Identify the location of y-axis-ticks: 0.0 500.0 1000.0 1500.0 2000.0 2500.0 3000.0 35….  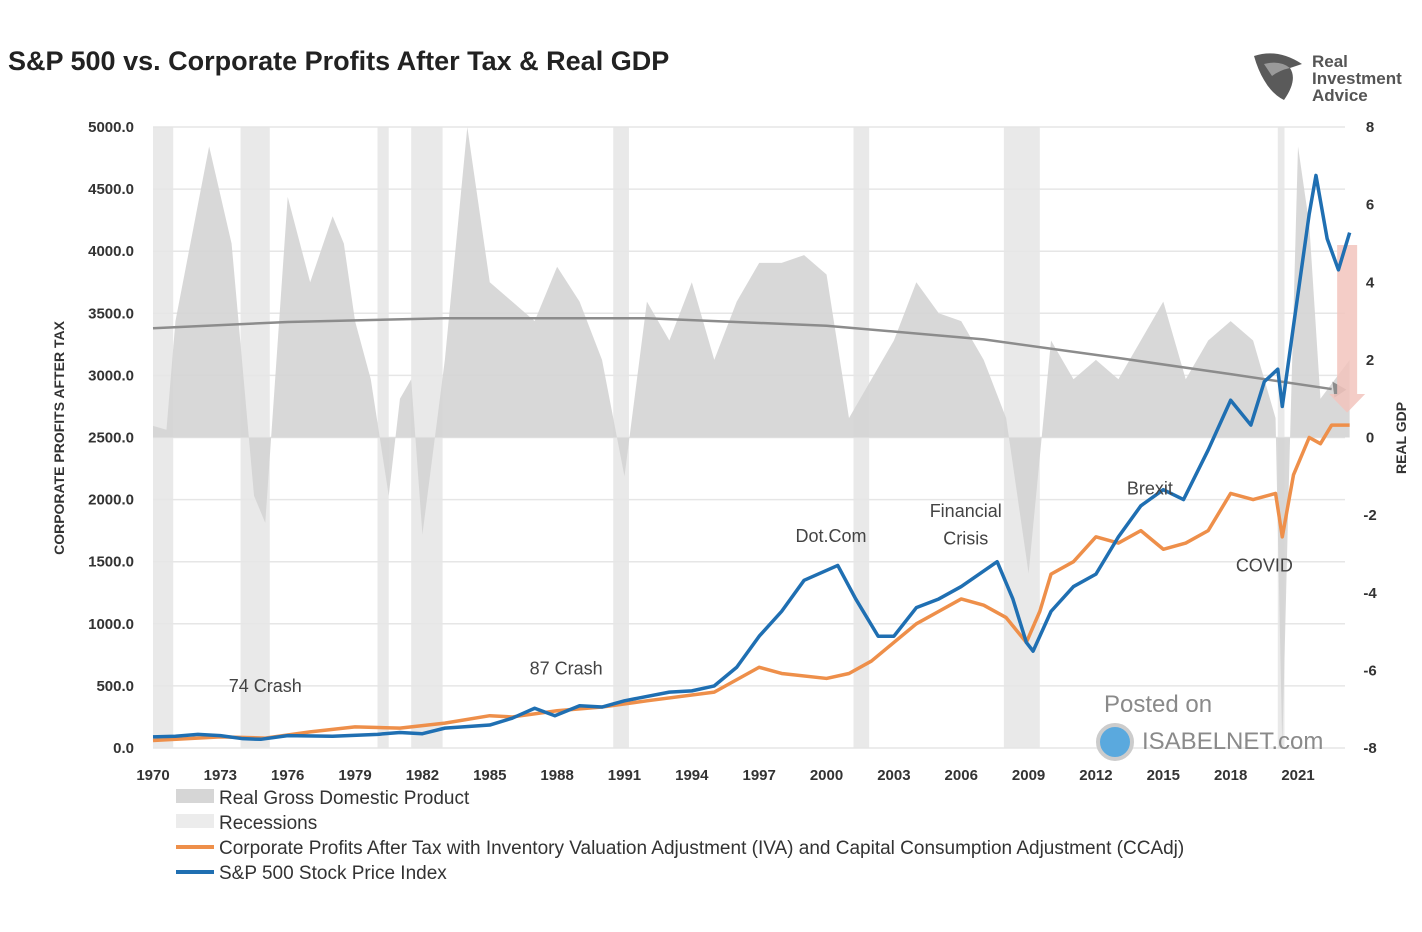
(111, 438).